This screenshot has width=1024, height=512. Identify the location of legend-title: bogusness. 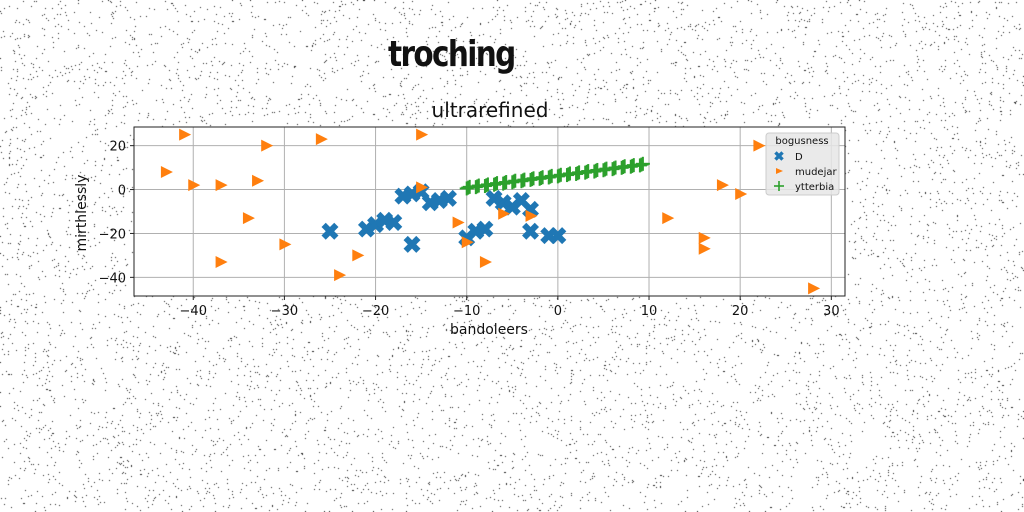
(801, 141).